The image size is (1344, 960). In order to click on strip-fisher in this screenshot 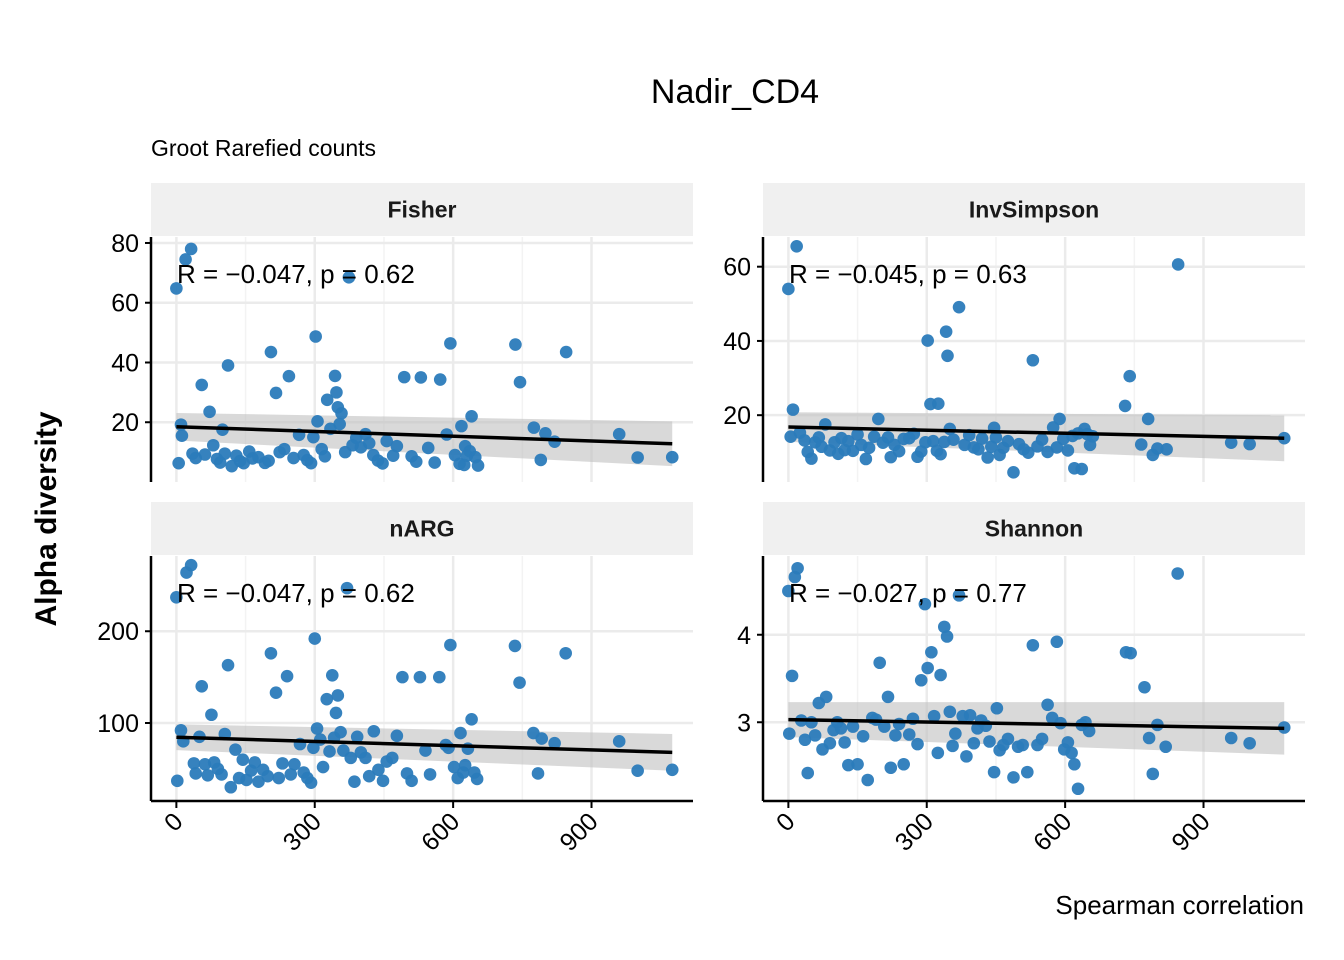, I will do `click(422, 209)`.